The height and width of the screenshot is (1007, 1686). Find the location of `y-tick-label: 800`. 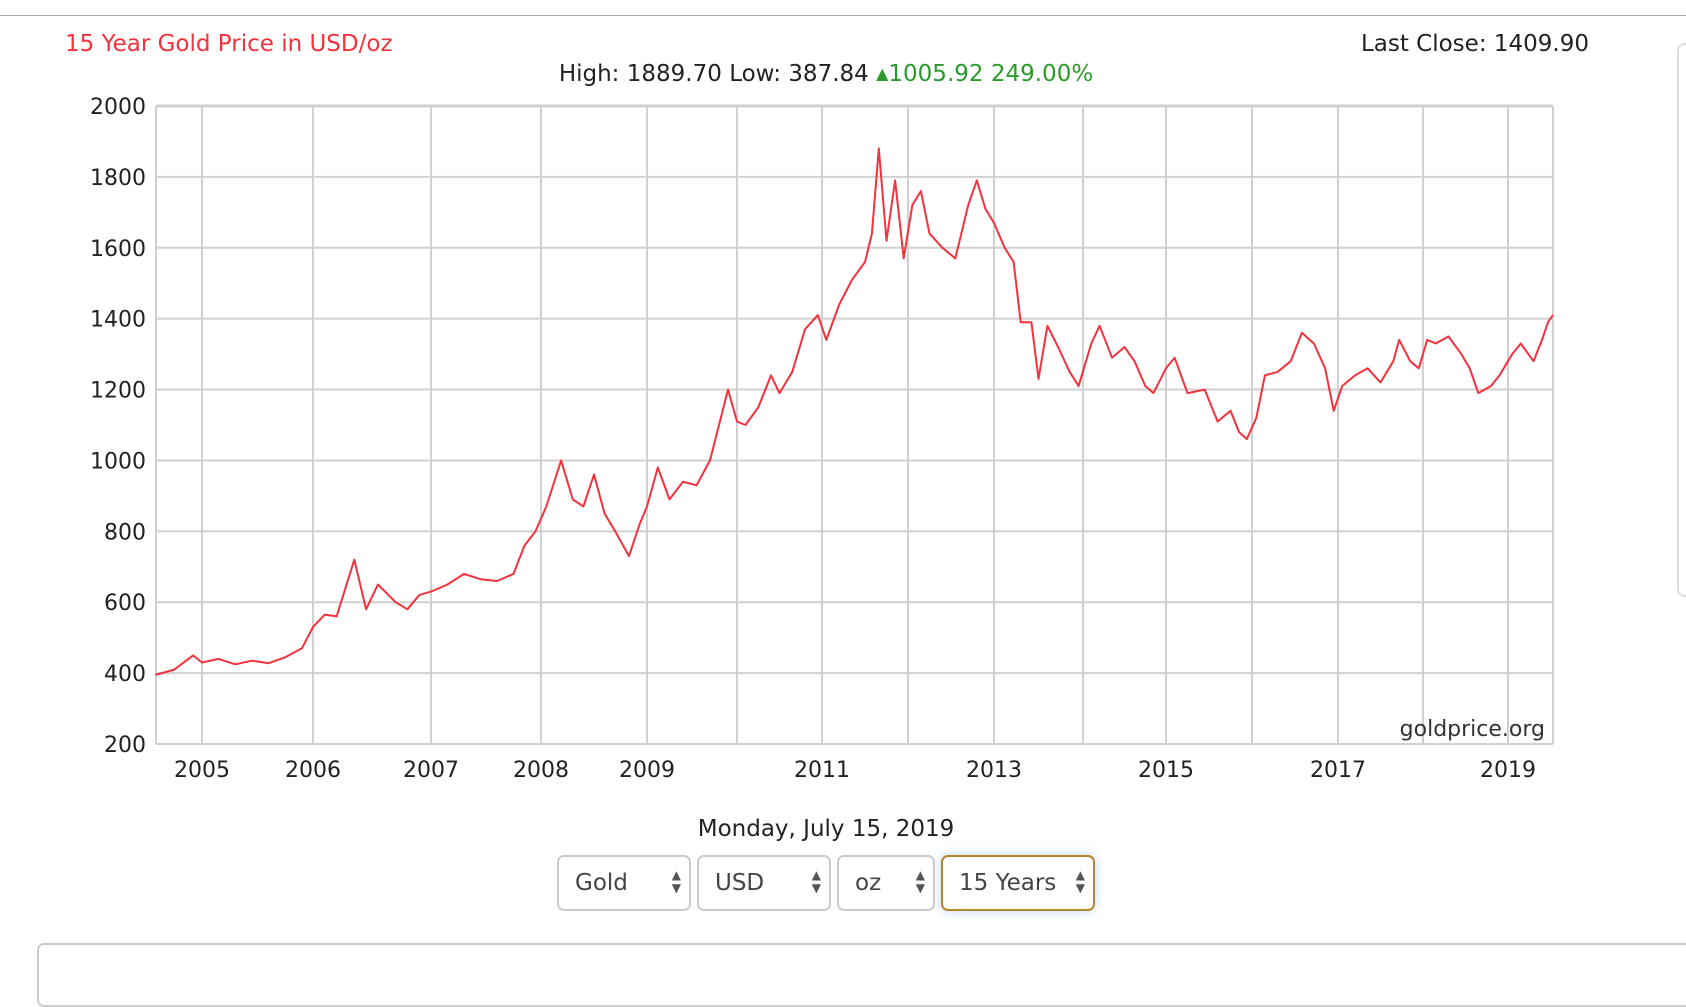

y-tick-label: 800 is located at coordinates (125, 532).